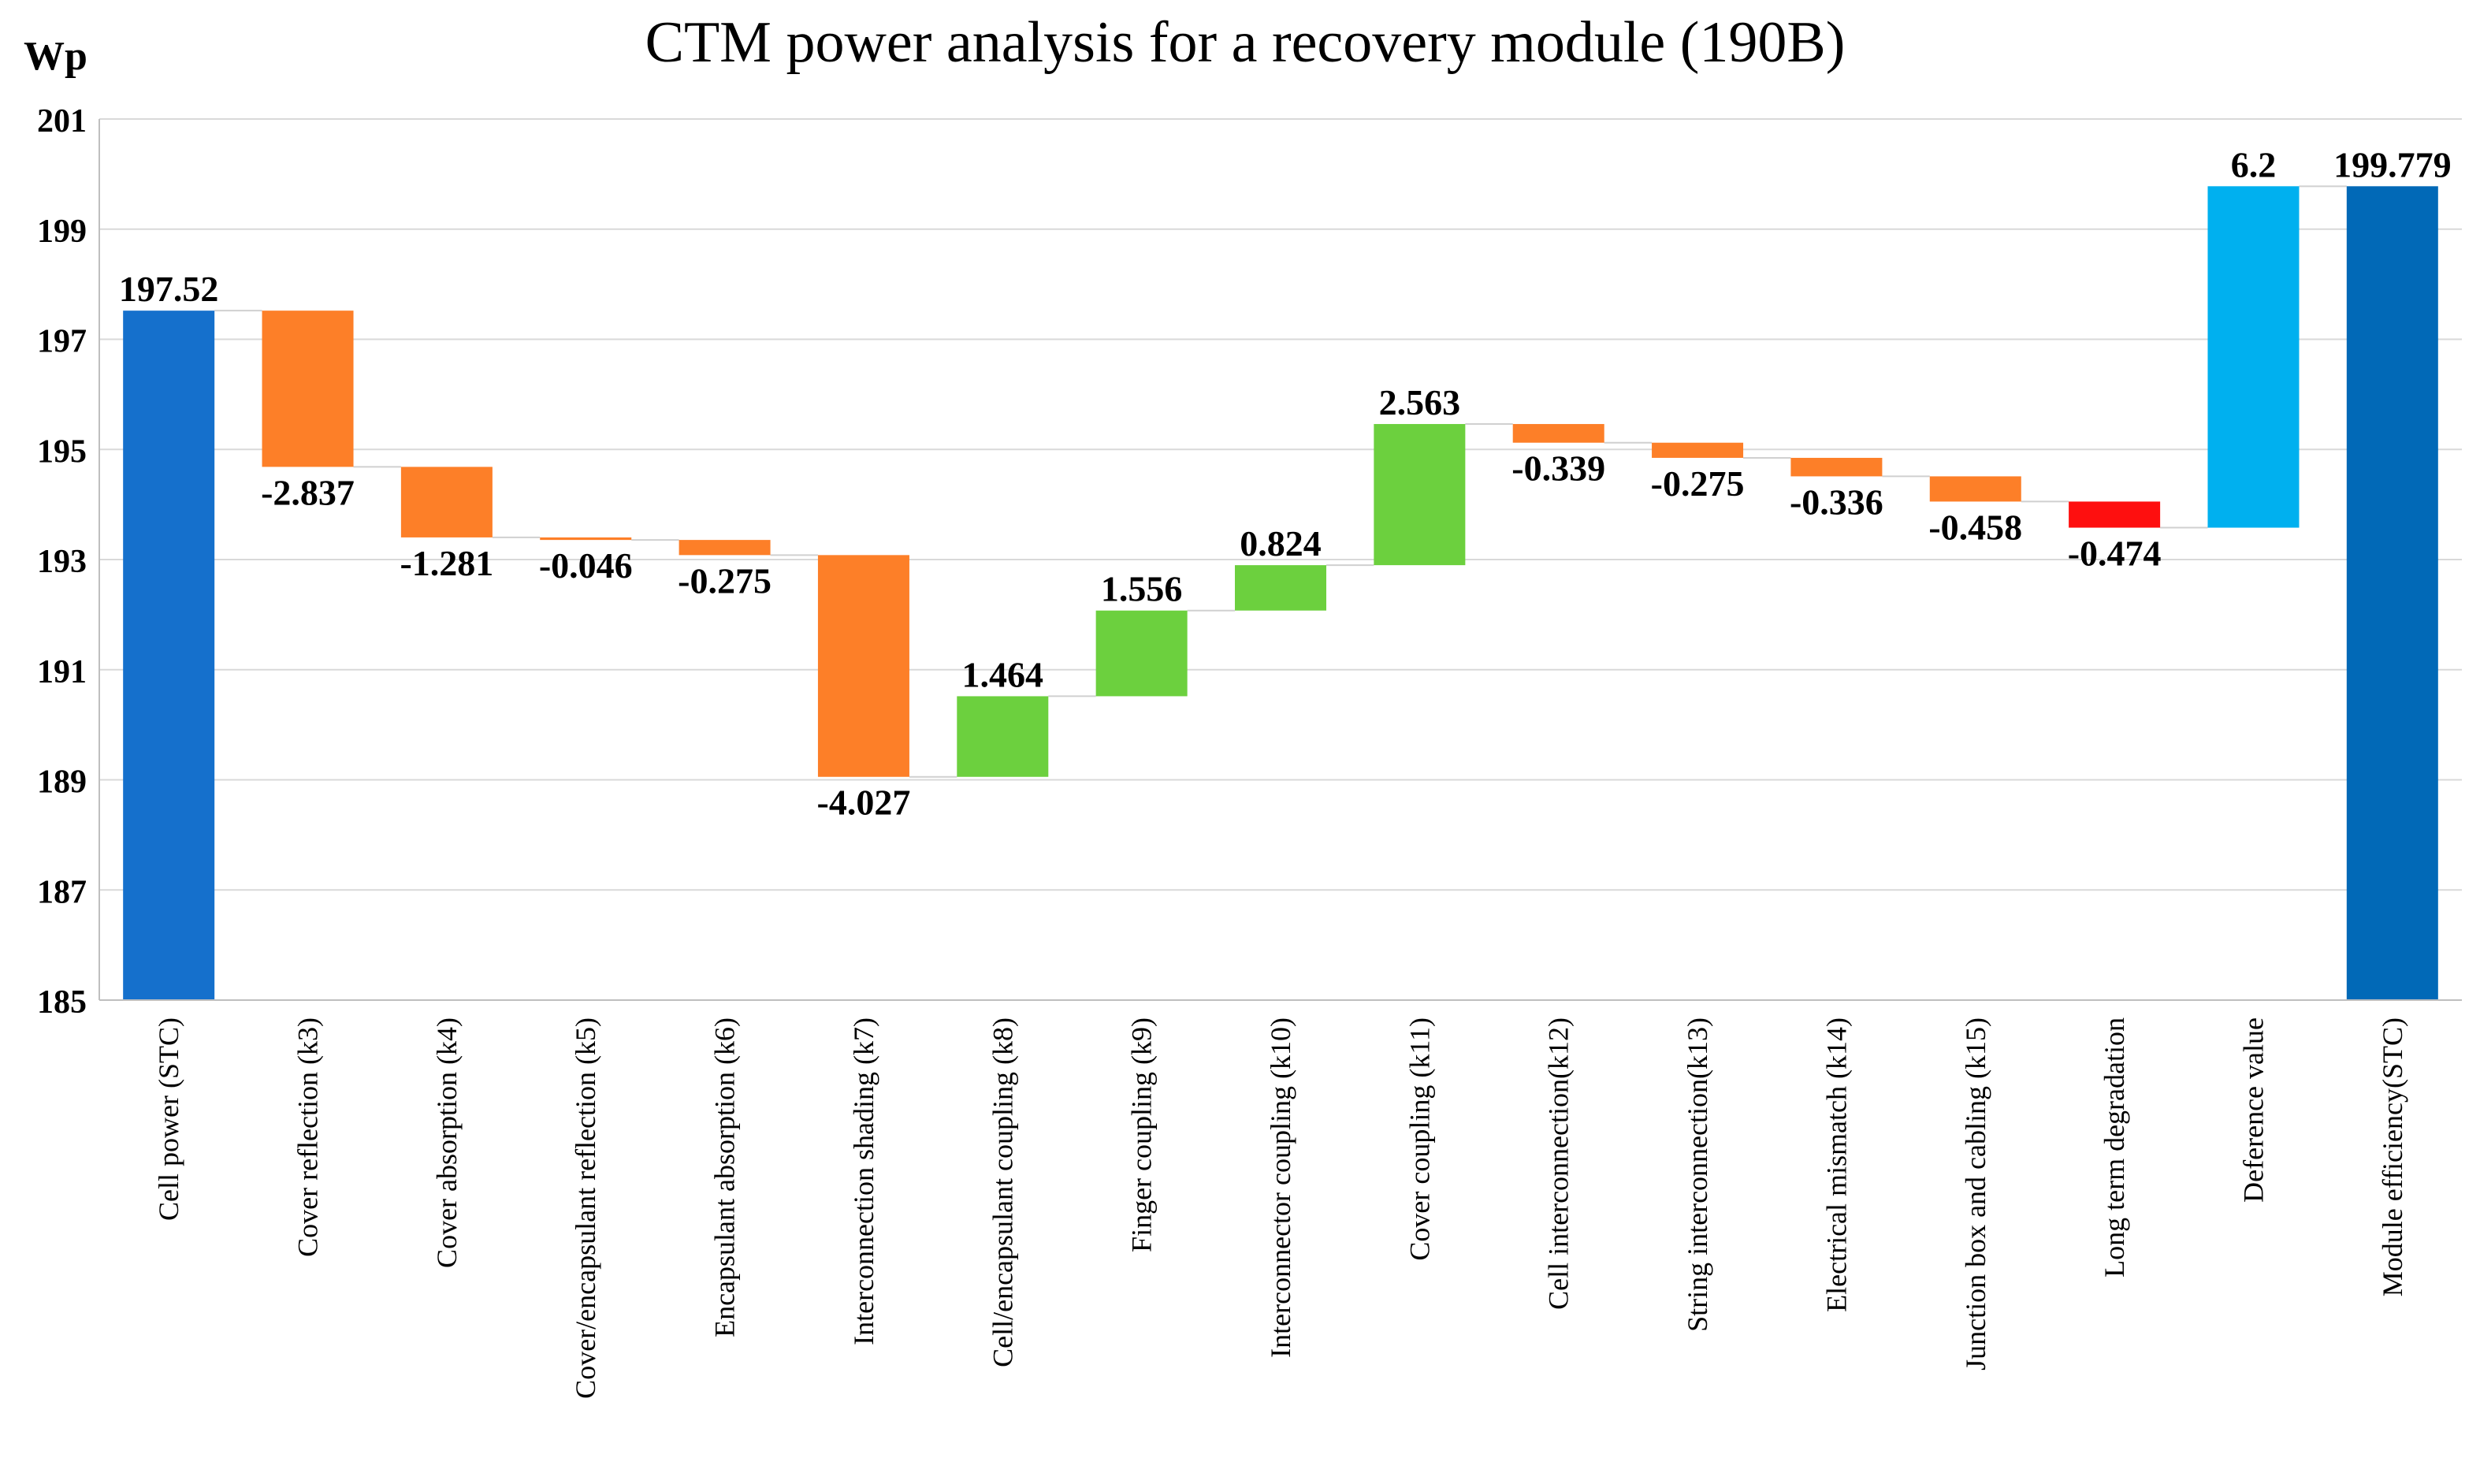 The width and height of the screenshot is (2480, 1484). Describe the element at coordinates (1558, 468) in the screenshot. I see `data-label: -0.339` at that location.